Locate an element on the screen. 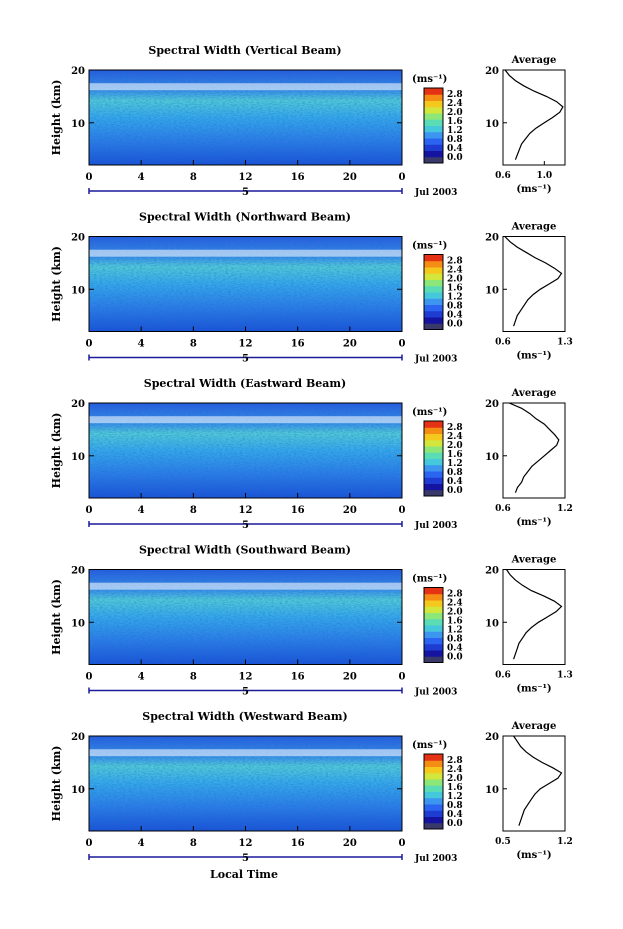 Image resolution: width=623 pixels, height=929 pixels. average-x-tick-label: 0.5 is located at coordinates (503, 842).